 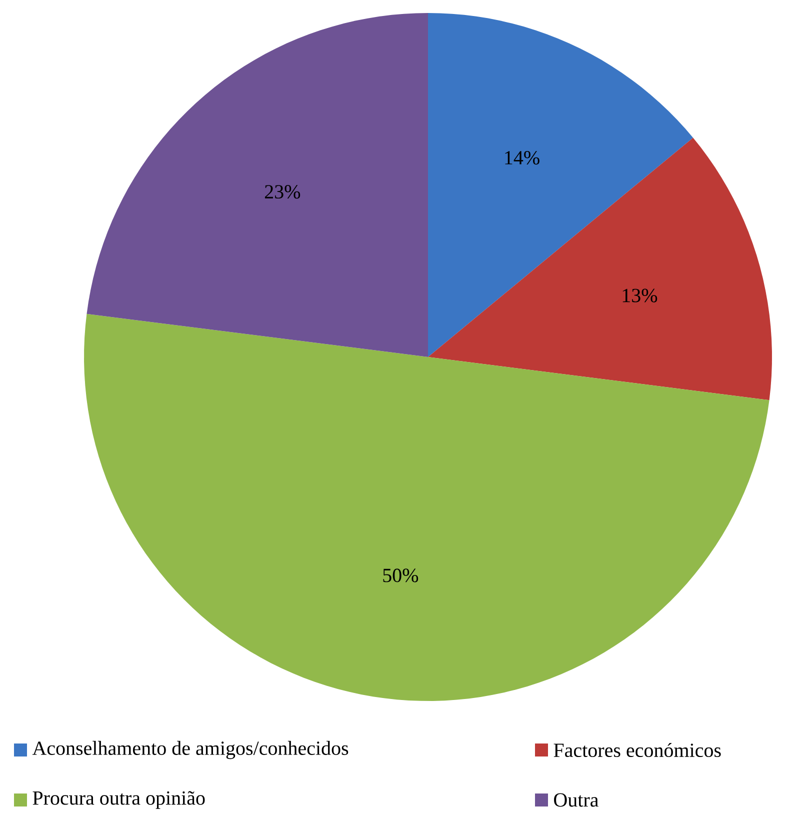 I want to click on legend-label: Factores económicos, so click(x=637, y=750).